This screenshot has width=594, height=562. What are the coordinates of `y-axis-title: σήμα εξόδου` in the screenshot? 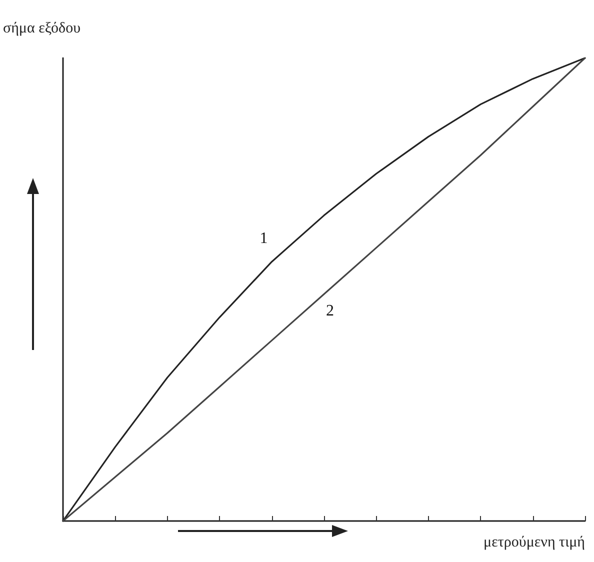 It's located at (42, 28).